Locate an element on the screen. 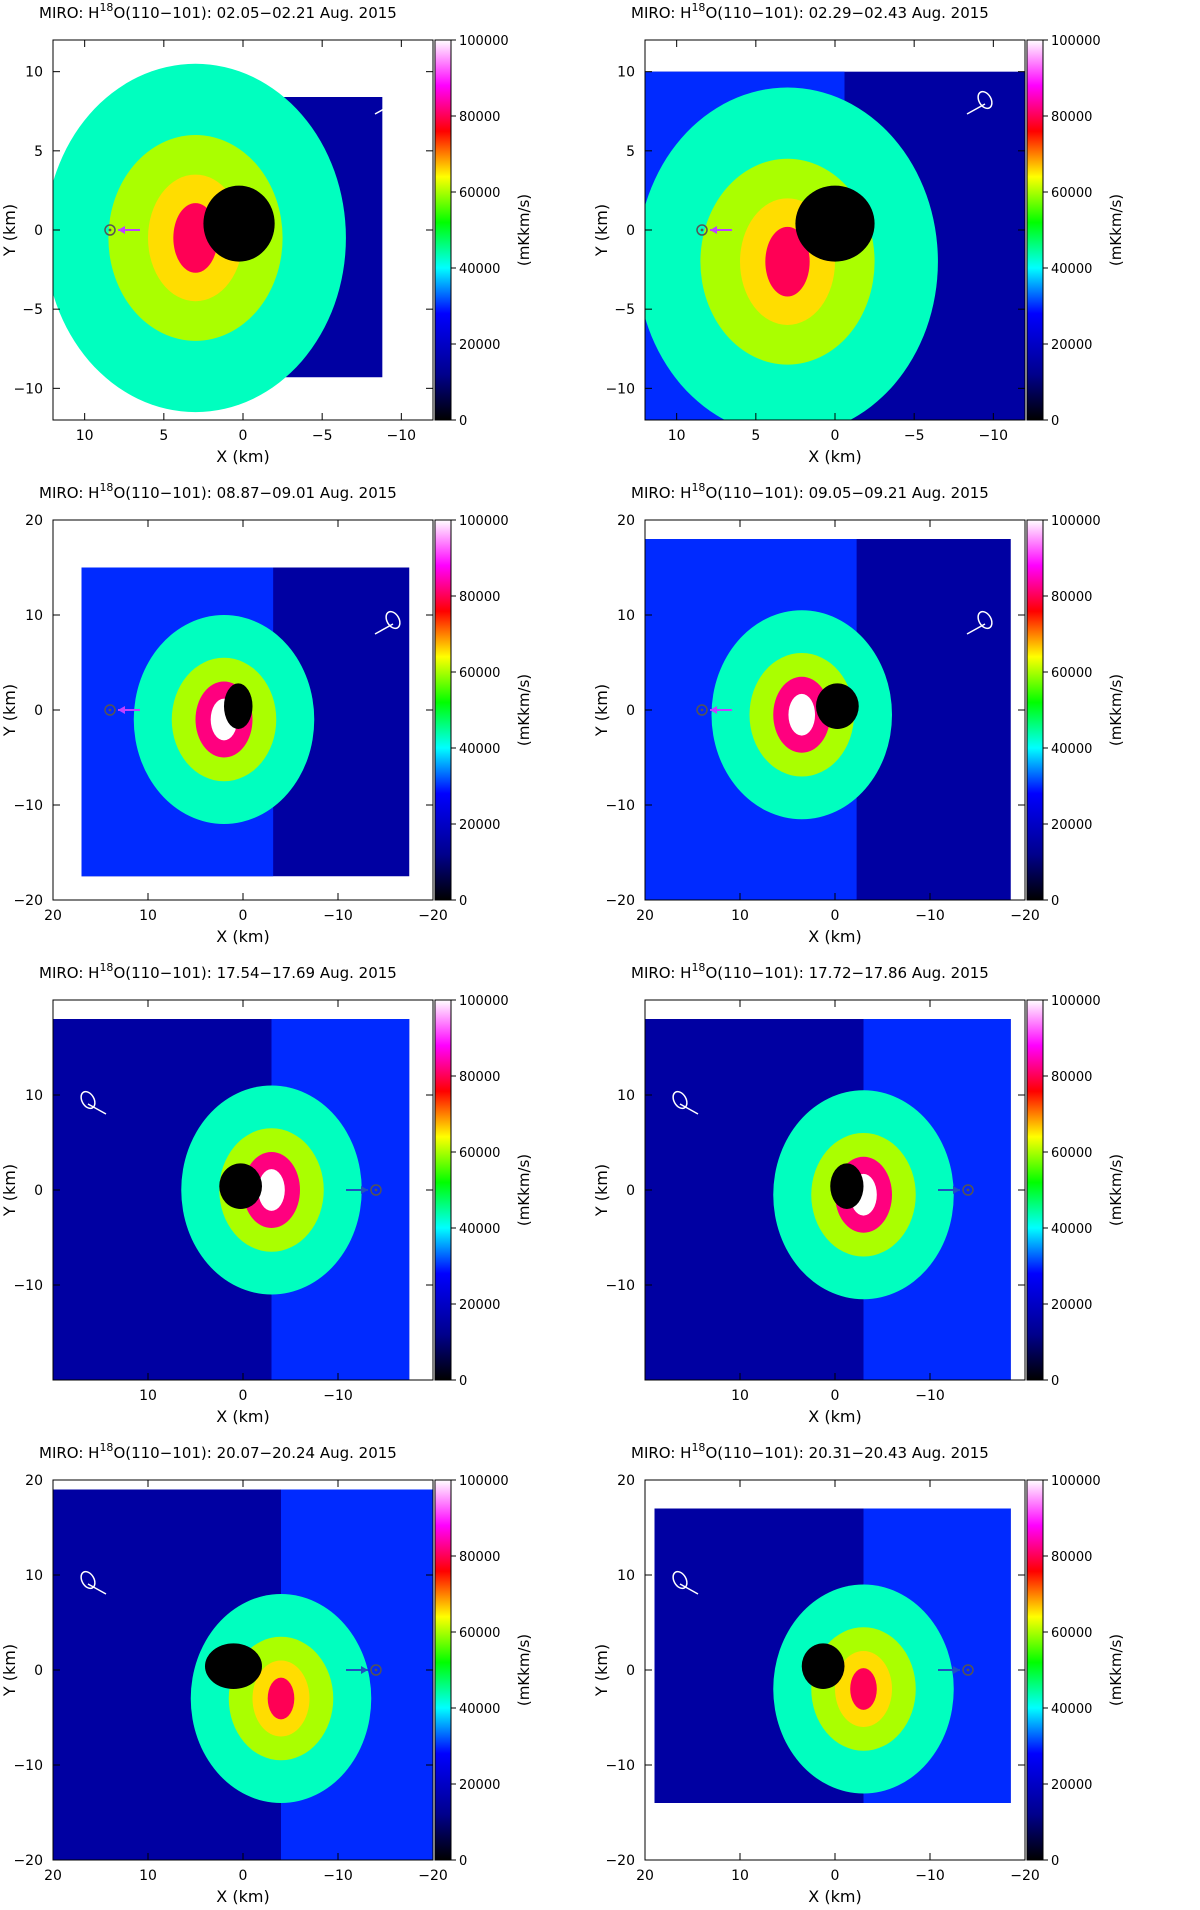 Image resolution: width=1200 pixels, height=1910 pixels. x-tick-label: −20 is located at coordinates (433, 1876).